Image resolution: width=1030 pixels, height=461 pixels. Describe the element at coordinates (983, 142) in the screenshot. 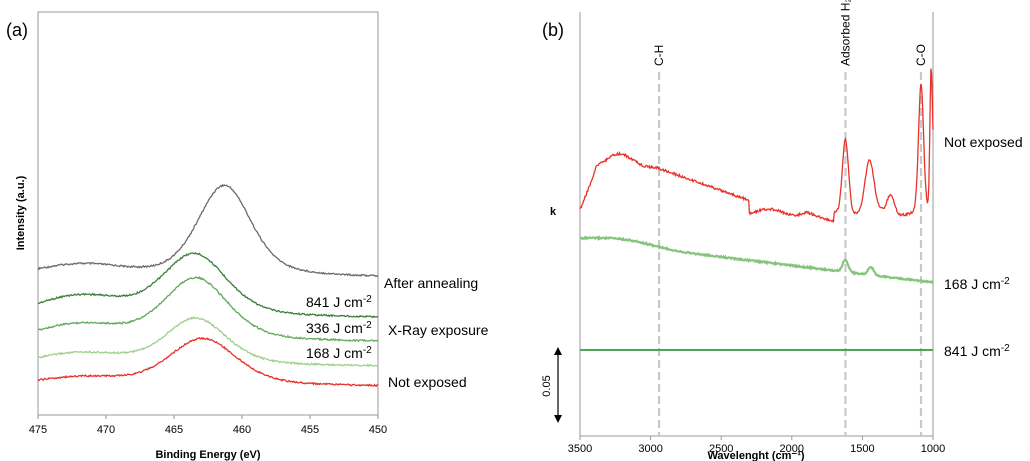

I see `label-not-exposed-b: Not exposed` at that location.